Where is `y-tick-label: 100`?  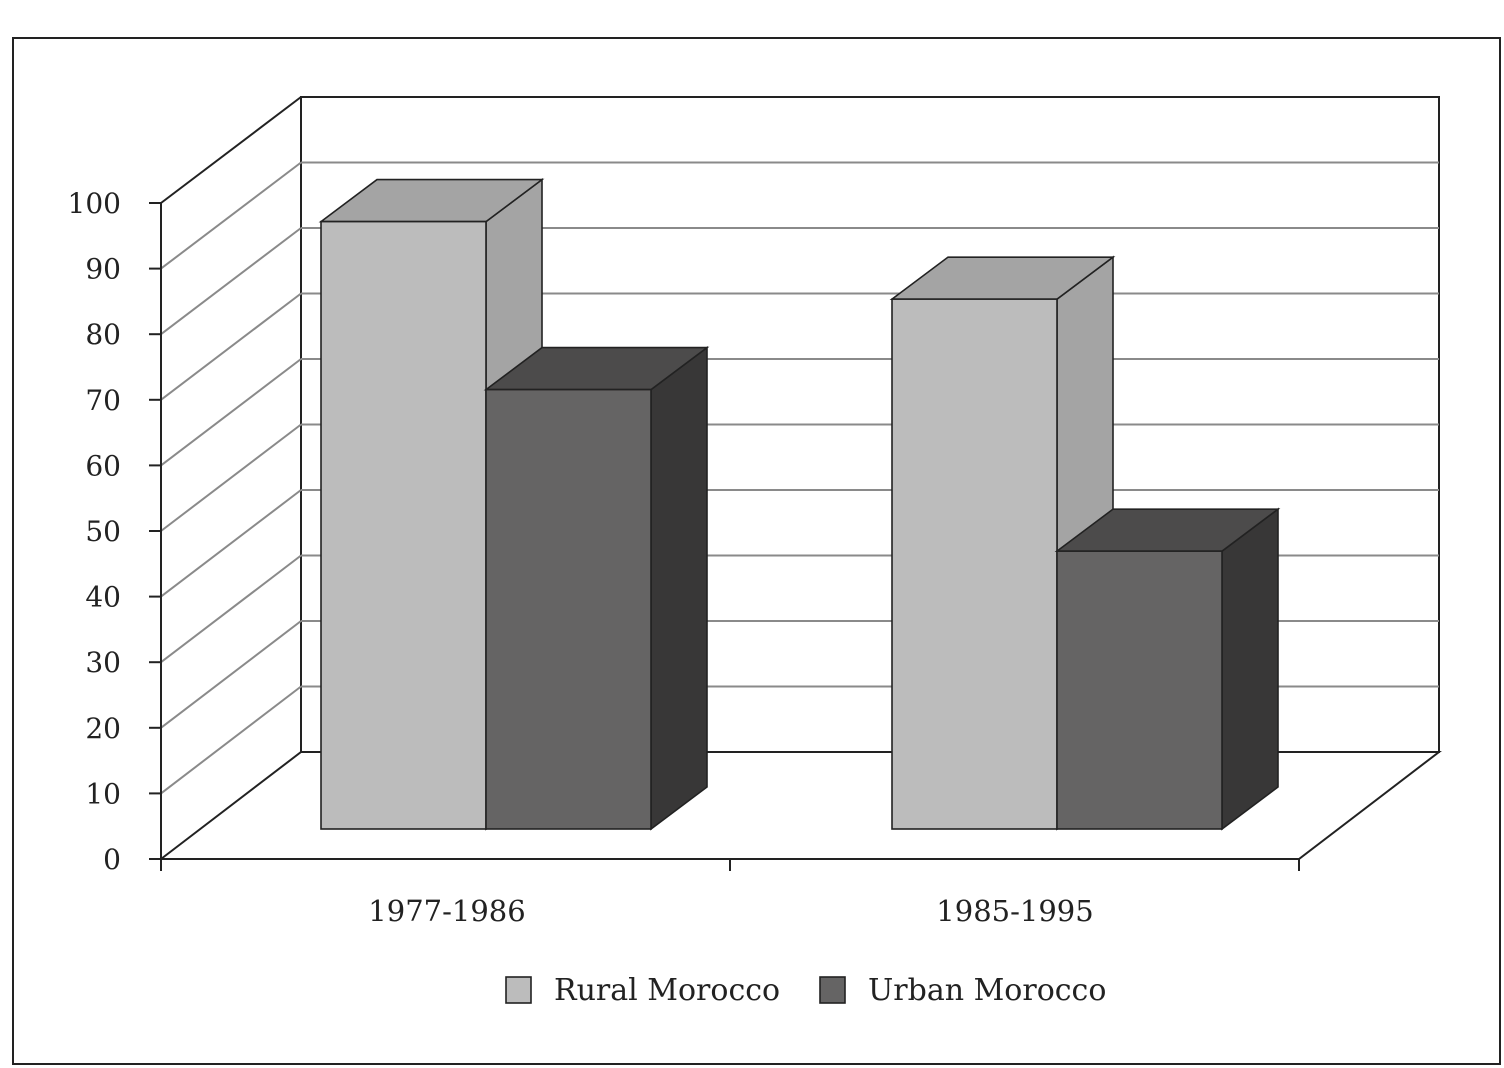
y-tick-label: 100 is located at coordinates (94, 203).